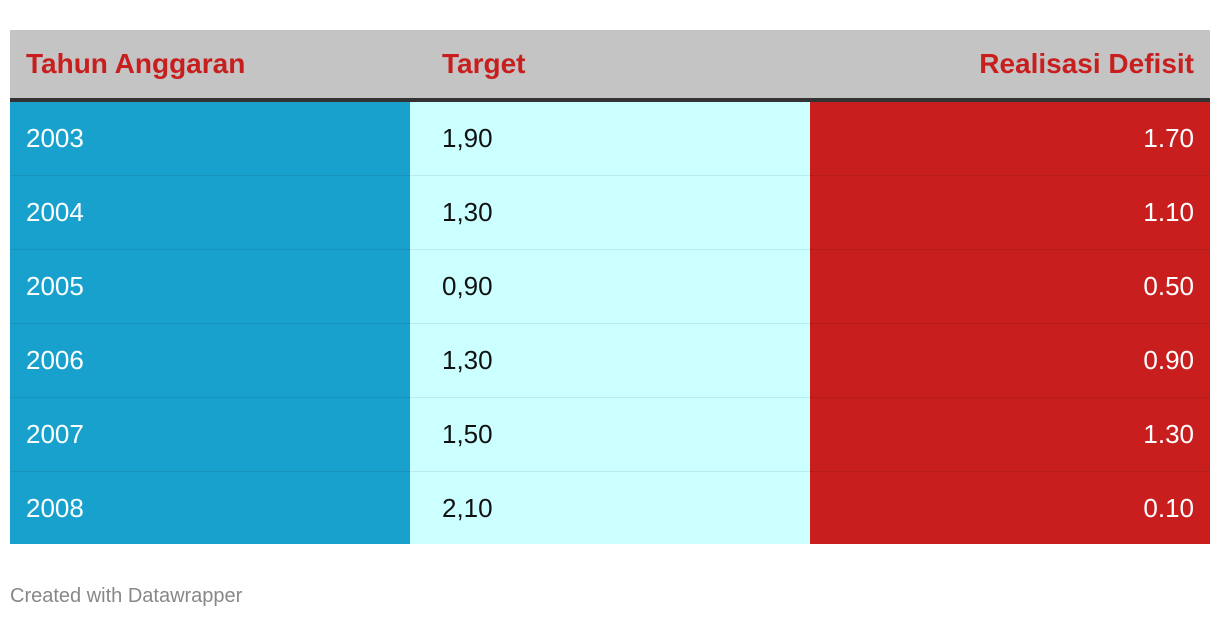  I want to click on cell-realisasi: 1.70, so click(1010, 138).